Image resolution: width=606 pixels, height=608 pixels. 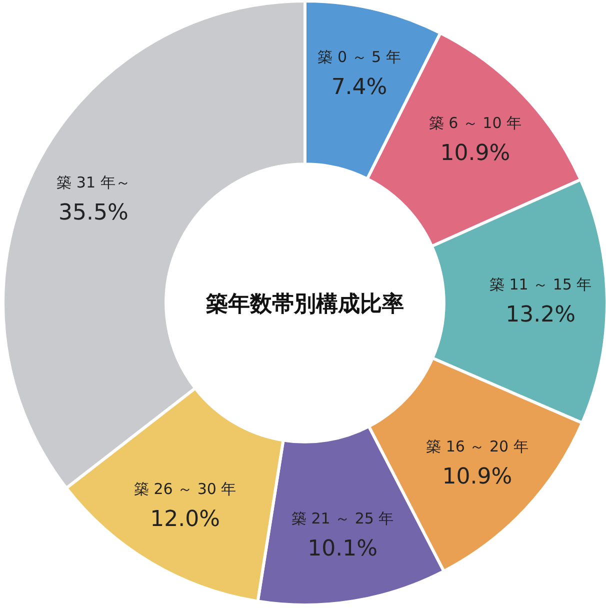 What do you see at coordinates (343, 549) in the screenshot?
I see `data-label: 10.1%` at bounding box center [343, 549].